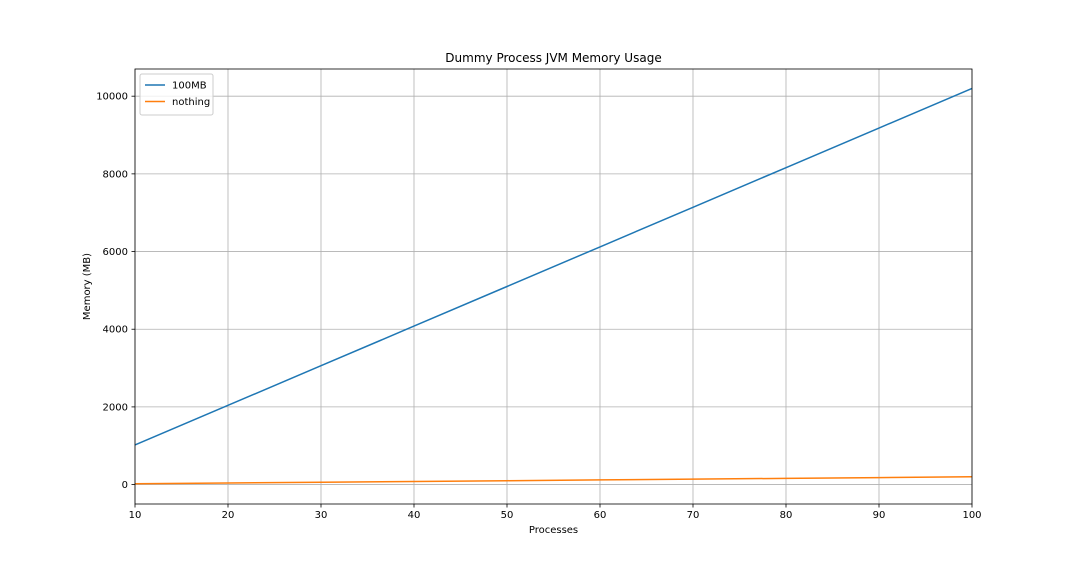 The image size is (1080, 576). What do you see at coordinates (507, 515) in the screenshot?
I see `x-tick-label: 50` at bounding box center [507, 515].